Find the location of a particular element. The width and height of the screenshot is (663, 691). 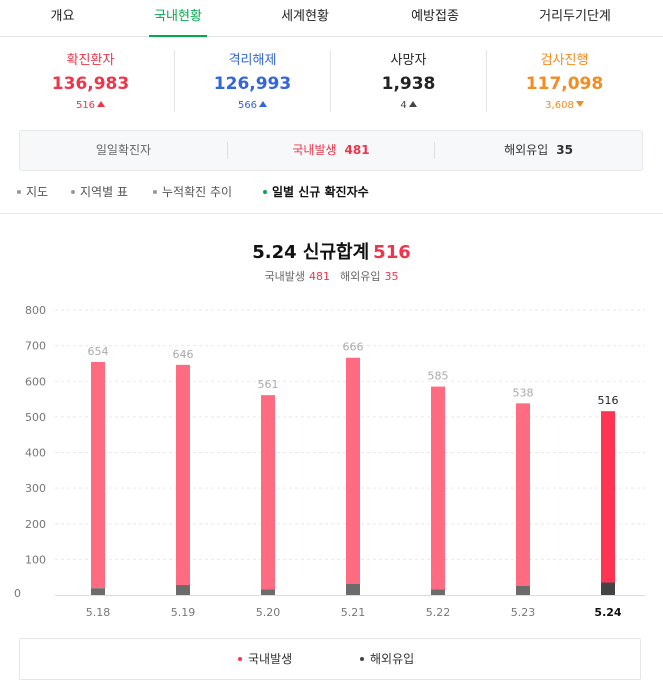

chart-sub-overseas-value: 35 is located at coordinates (391, 276).